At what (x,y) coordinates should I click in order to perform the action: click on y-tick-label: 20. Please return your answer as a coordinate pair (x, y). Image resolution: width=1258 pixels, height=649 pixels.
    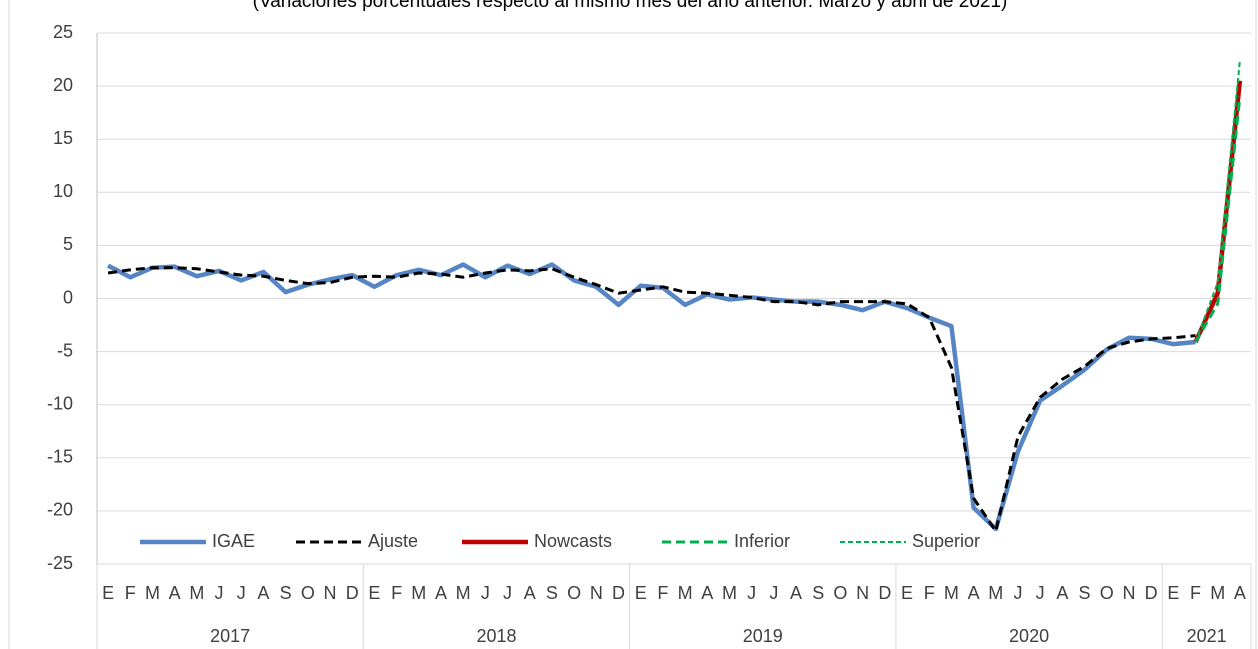
    Looking at the image, I should click on (63, 85).